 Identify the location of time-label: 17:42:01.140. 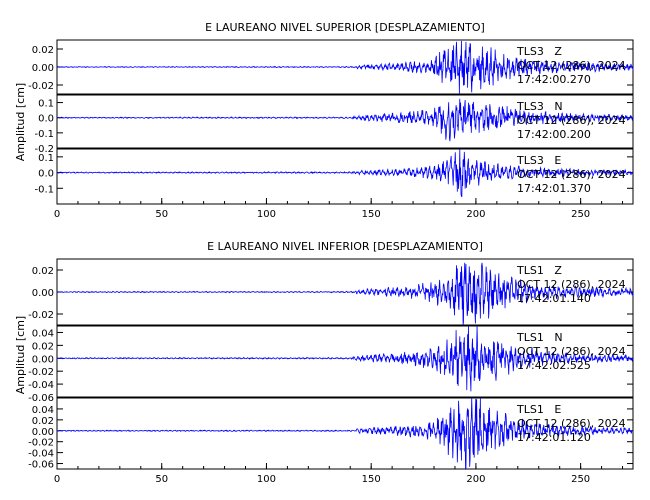
(554, 298).